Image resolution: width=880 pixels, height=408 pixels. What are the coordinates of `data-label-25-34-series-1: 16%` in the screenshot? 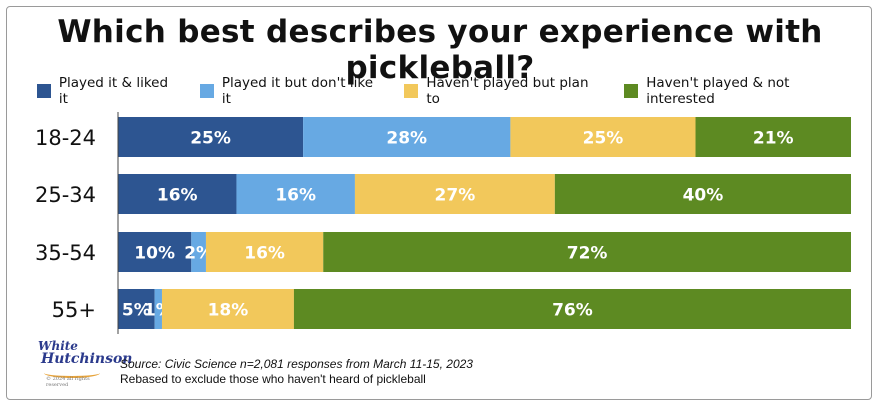 It's located at (177, 196).